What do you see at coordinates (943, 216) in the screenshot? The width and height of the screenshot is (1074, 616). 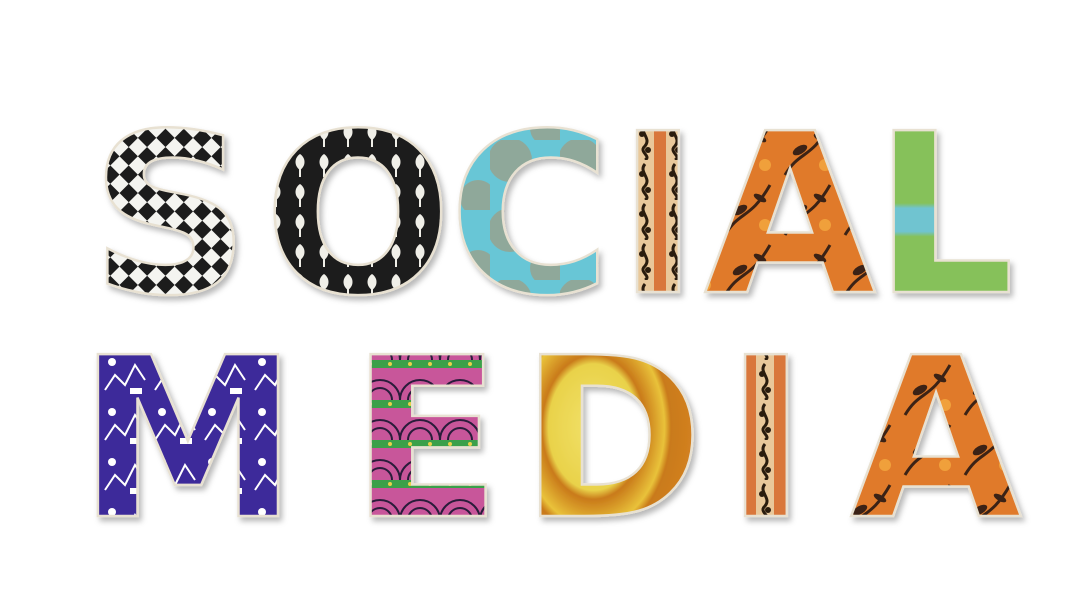 I see `letter-l-social-5: L` at bounding box center [943, 216].